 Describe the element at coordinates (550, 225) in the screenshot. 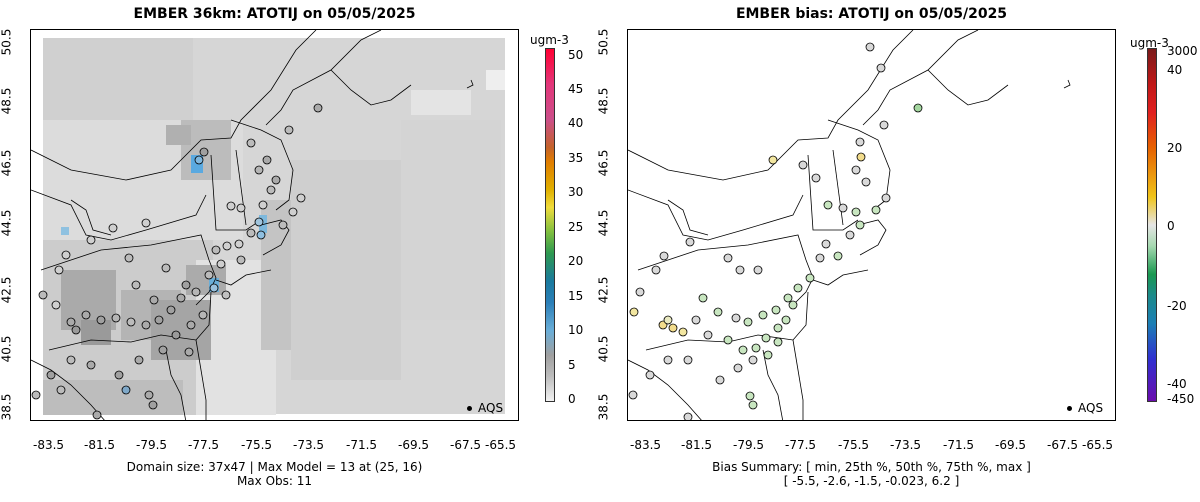

I see `left-colorbar` at that location.